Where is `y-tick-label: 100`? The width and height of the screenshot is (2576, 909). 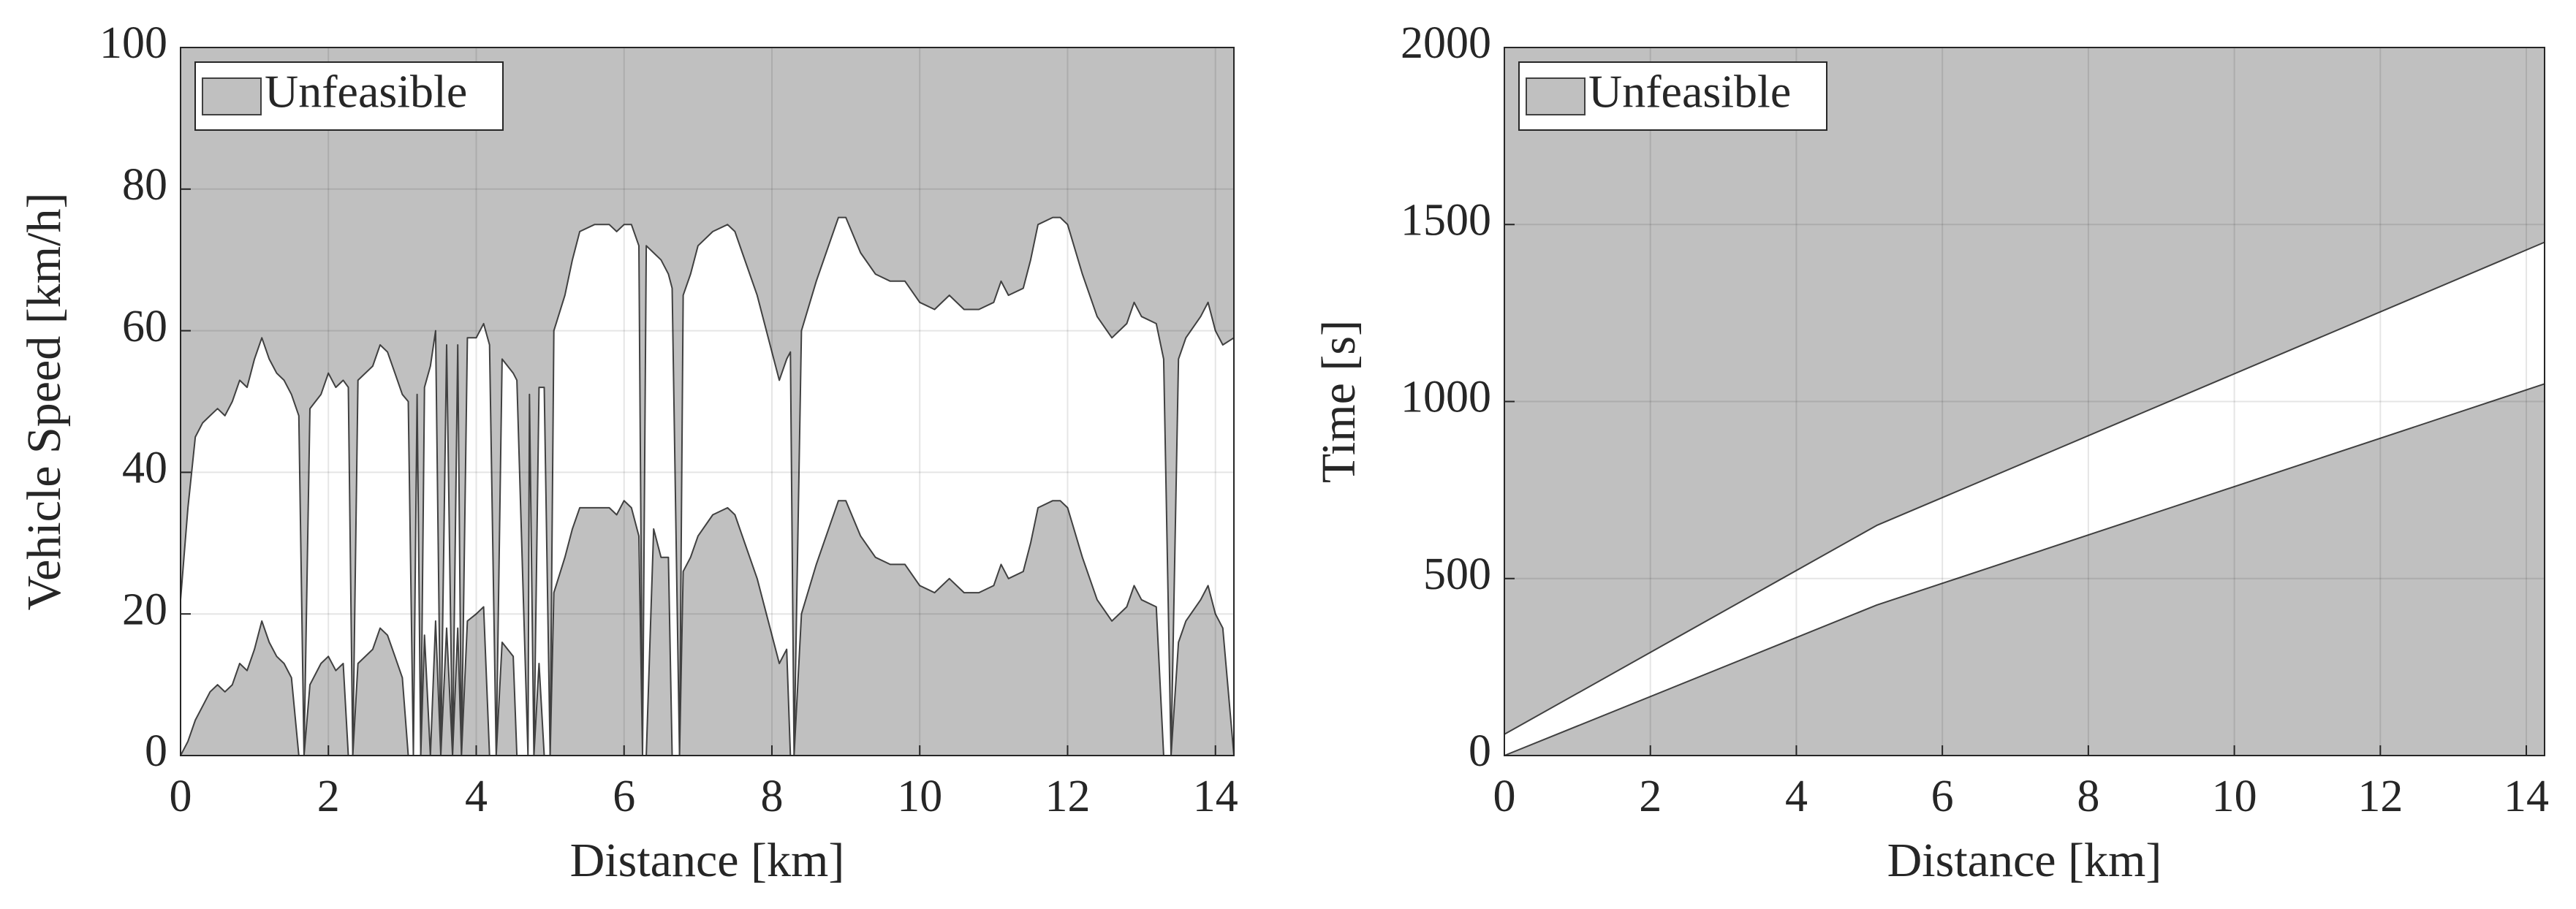 y-tick-label: 100 is located at coordinates (133, 43).